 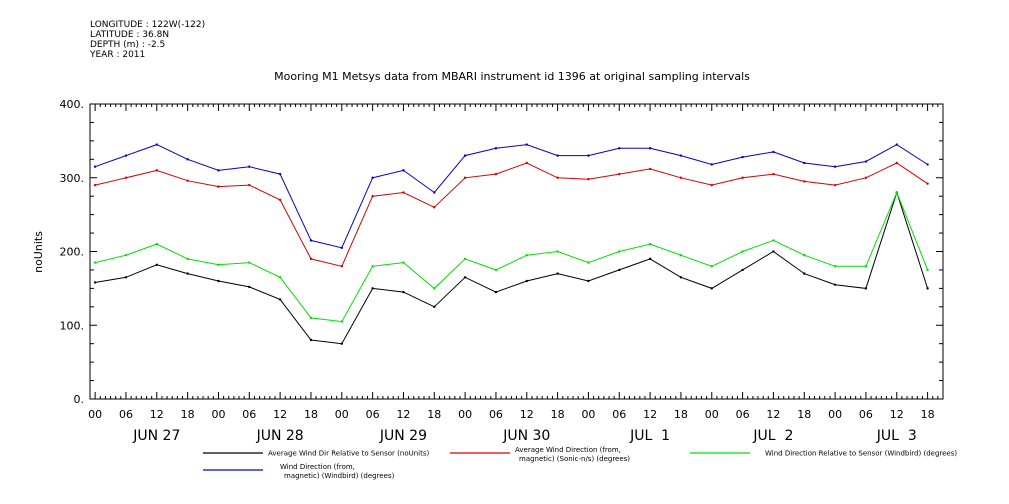 What do you see at coordinates (317, 467) in the screenshot?
I see `legend-label-4: Wind Direction (from,` at bounding box center [317, 467].